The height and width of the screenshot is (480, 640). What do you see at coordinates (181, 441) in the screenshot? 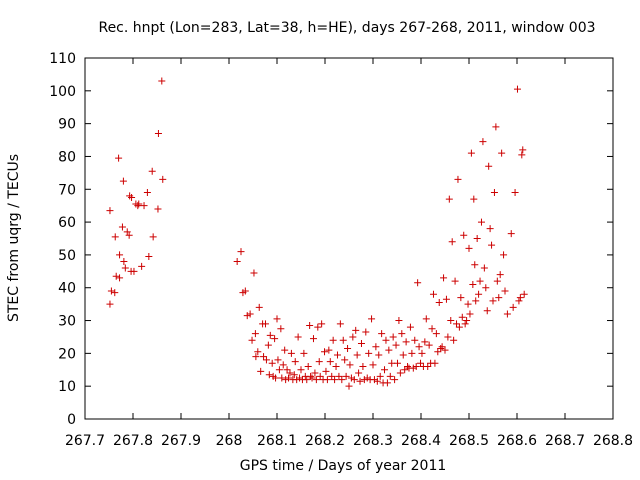
I see `x-tick-label: 267.9` at bounding box center [181, 441].